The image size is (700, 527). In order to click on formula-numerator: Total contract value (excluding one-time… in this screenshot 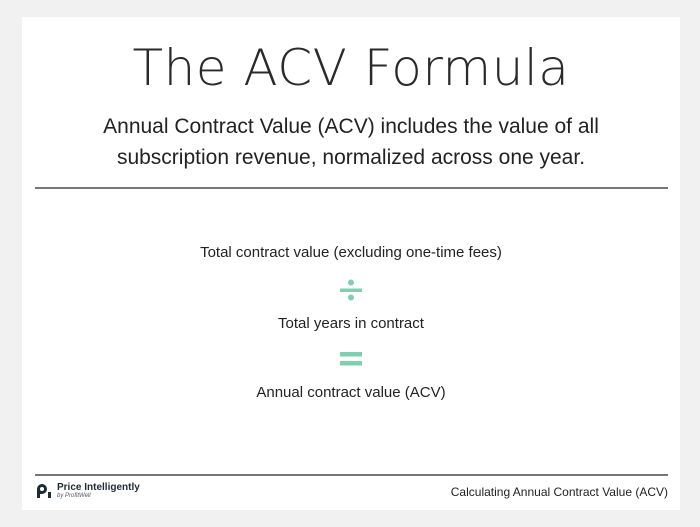, I will do `click(351, 252)`.